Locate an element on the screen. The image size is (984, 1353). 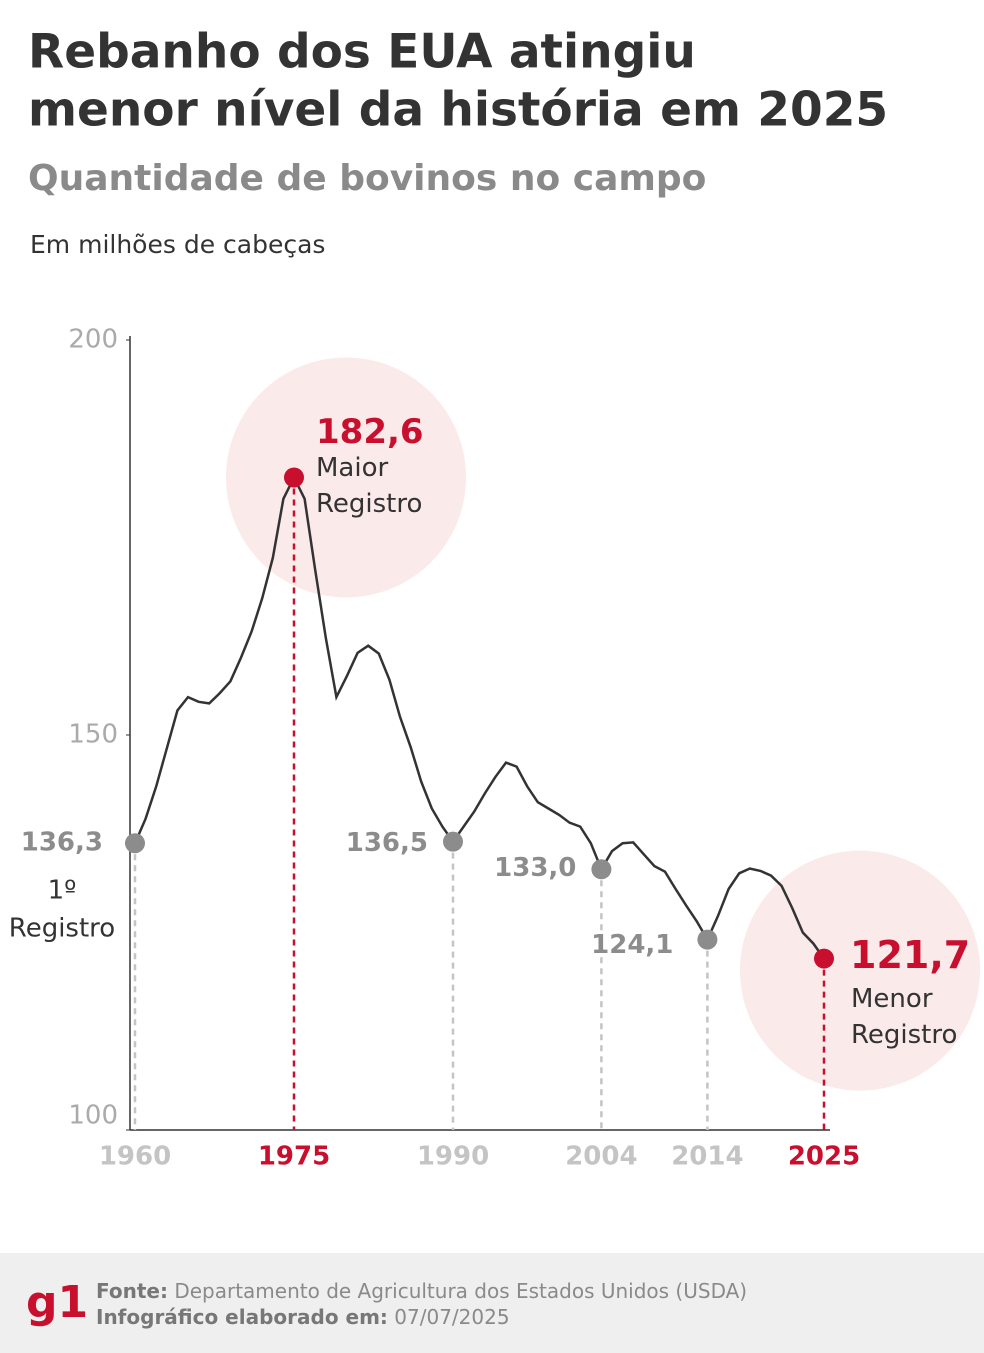
y-tick-label: 100 is located at coordinates (93, 1116).